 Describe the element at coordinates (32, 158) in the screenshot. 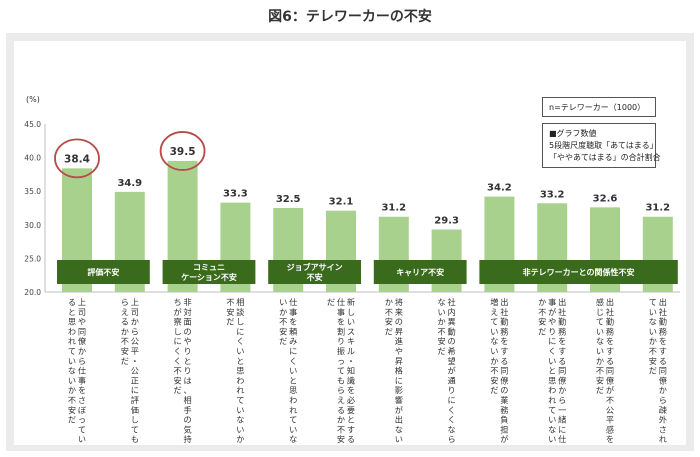

I see `y-tick-label: 40.0` at that location.